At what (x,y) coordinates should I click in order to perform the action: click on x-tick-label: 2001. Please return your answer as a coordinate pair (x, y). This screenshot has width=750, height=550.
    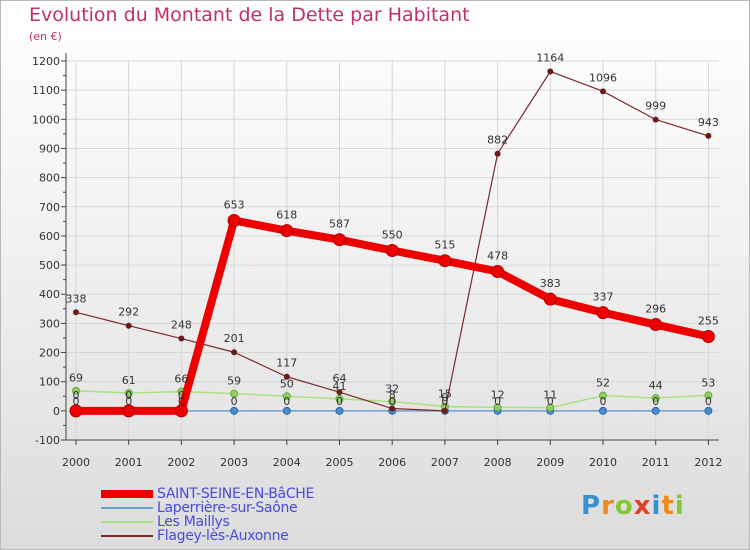
    Looking at the image, I should click on (129, 462).